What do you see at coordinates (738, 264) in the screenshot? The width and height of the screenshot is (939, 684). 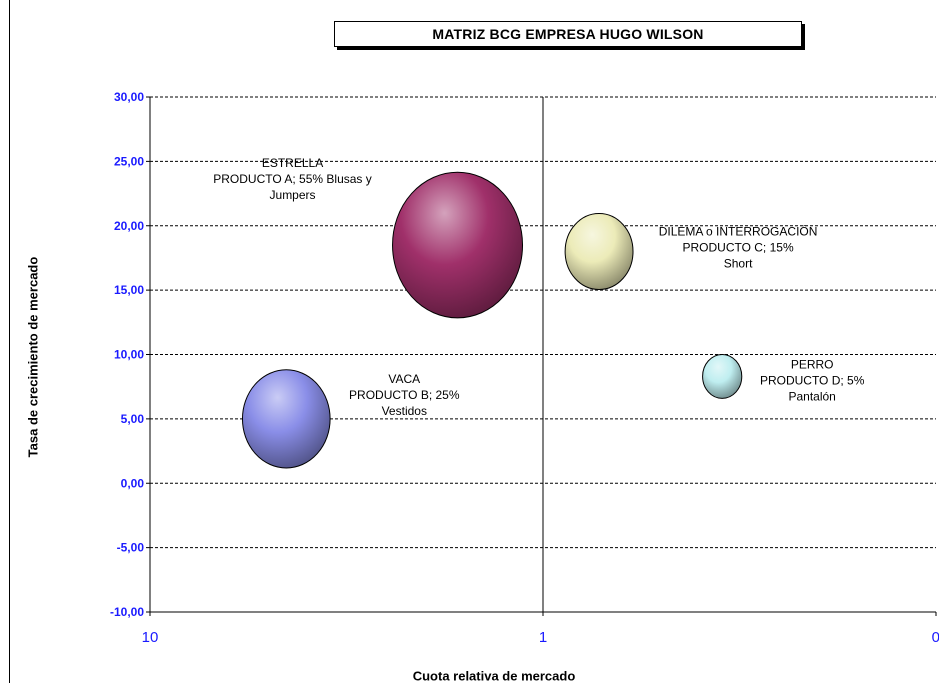 I see `bubble-label-line: Short` at bounding box center [738, 264].